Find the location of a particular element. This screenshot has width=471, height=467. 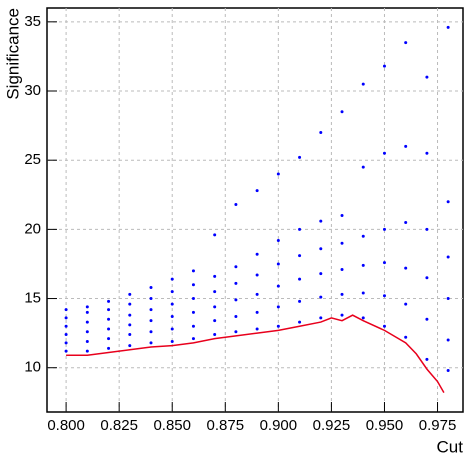

y-tick-label: 20 is located at coordinates (32, 228).